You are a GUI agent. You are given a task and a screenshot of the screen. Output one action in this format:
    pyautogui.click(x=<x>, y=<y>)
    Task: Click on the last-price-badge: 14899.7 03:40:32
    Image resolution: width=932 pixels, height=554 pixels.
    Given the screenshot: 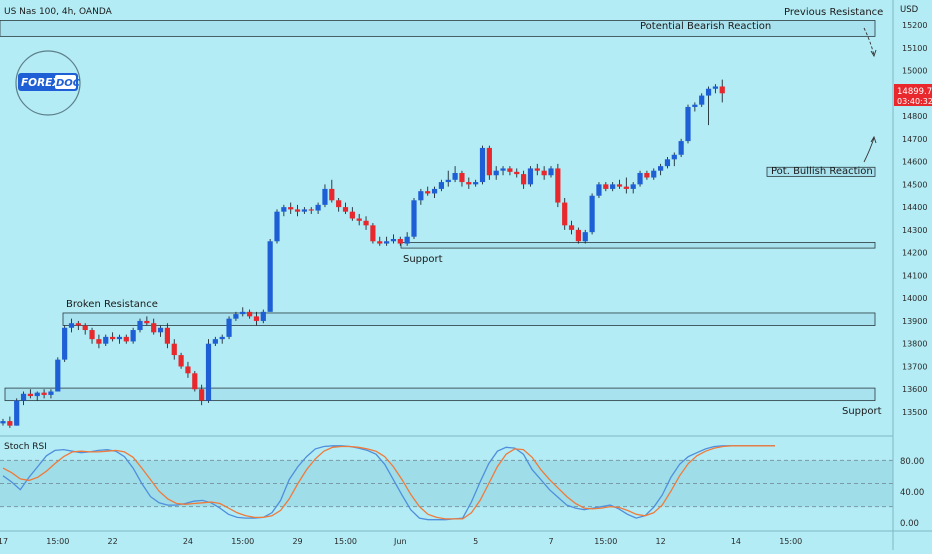 What is the action you would take?
    pyautogui.click(x=913, y=95)
    